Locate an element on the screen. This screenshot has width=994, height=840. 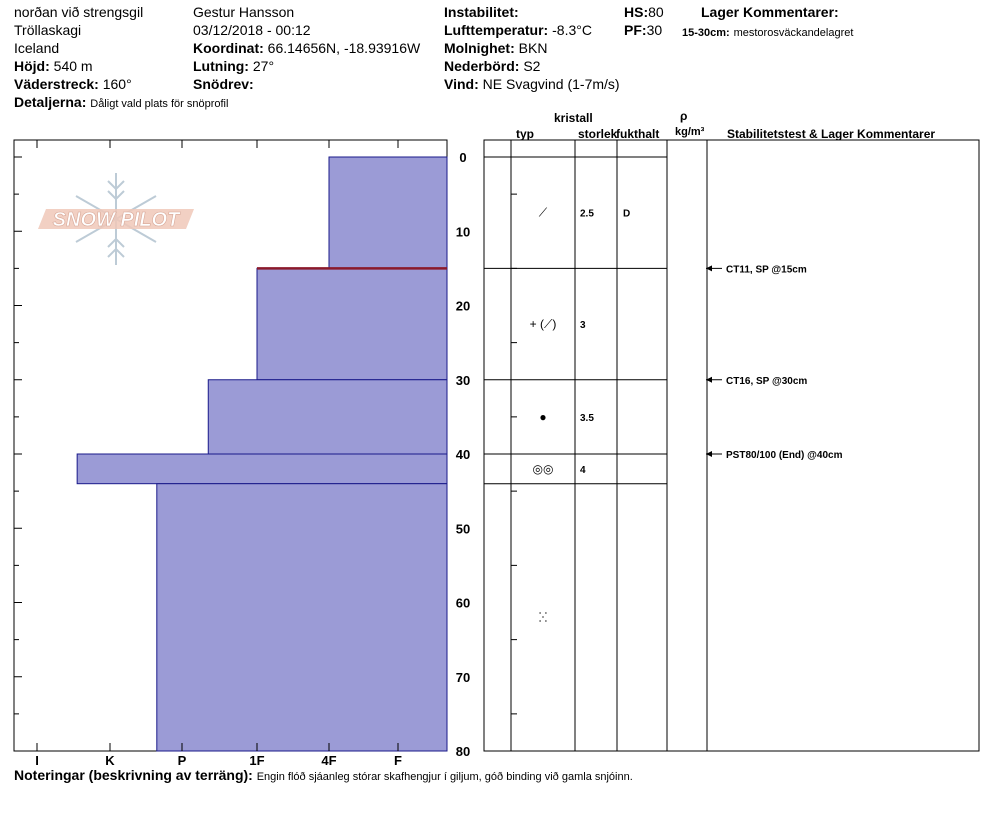
depth-tick-label: 50 is located at coordinates (463, 528).